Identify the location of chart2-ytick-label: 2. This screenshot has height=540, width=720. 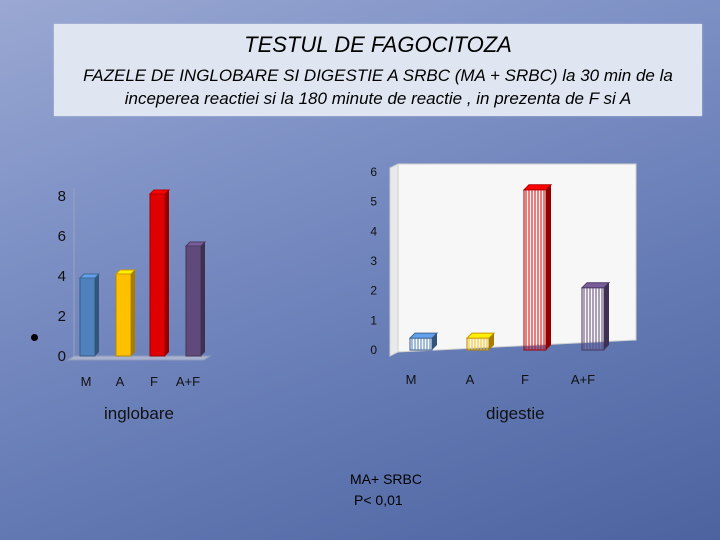
(373, 291).